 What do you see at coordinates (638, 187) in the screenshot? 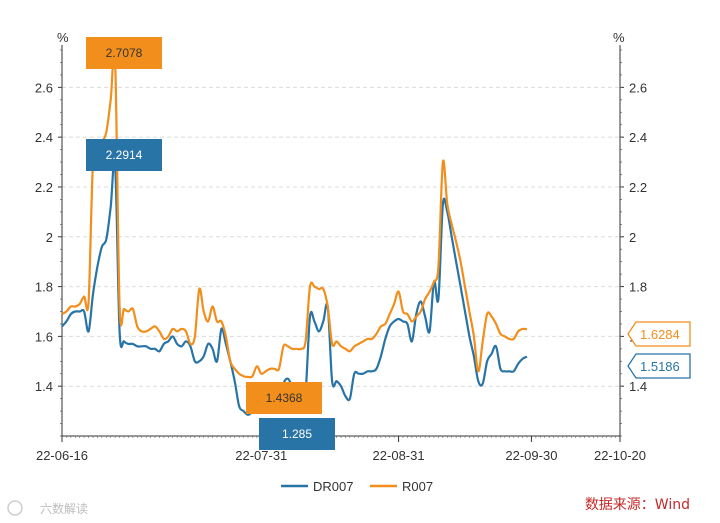
I see `y-tick-label-right: 2.2` at bounding box center [638, 187].